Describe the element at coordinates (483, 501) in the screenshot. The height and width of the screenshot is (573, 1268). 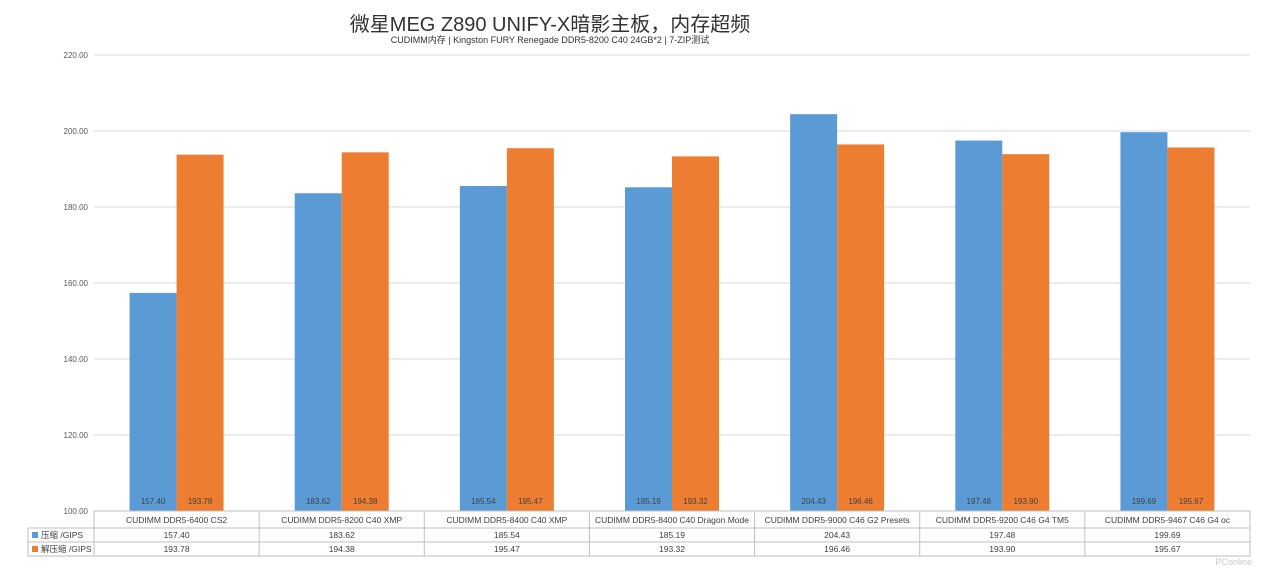
I see `bar-data-label: 185.54` at that location.